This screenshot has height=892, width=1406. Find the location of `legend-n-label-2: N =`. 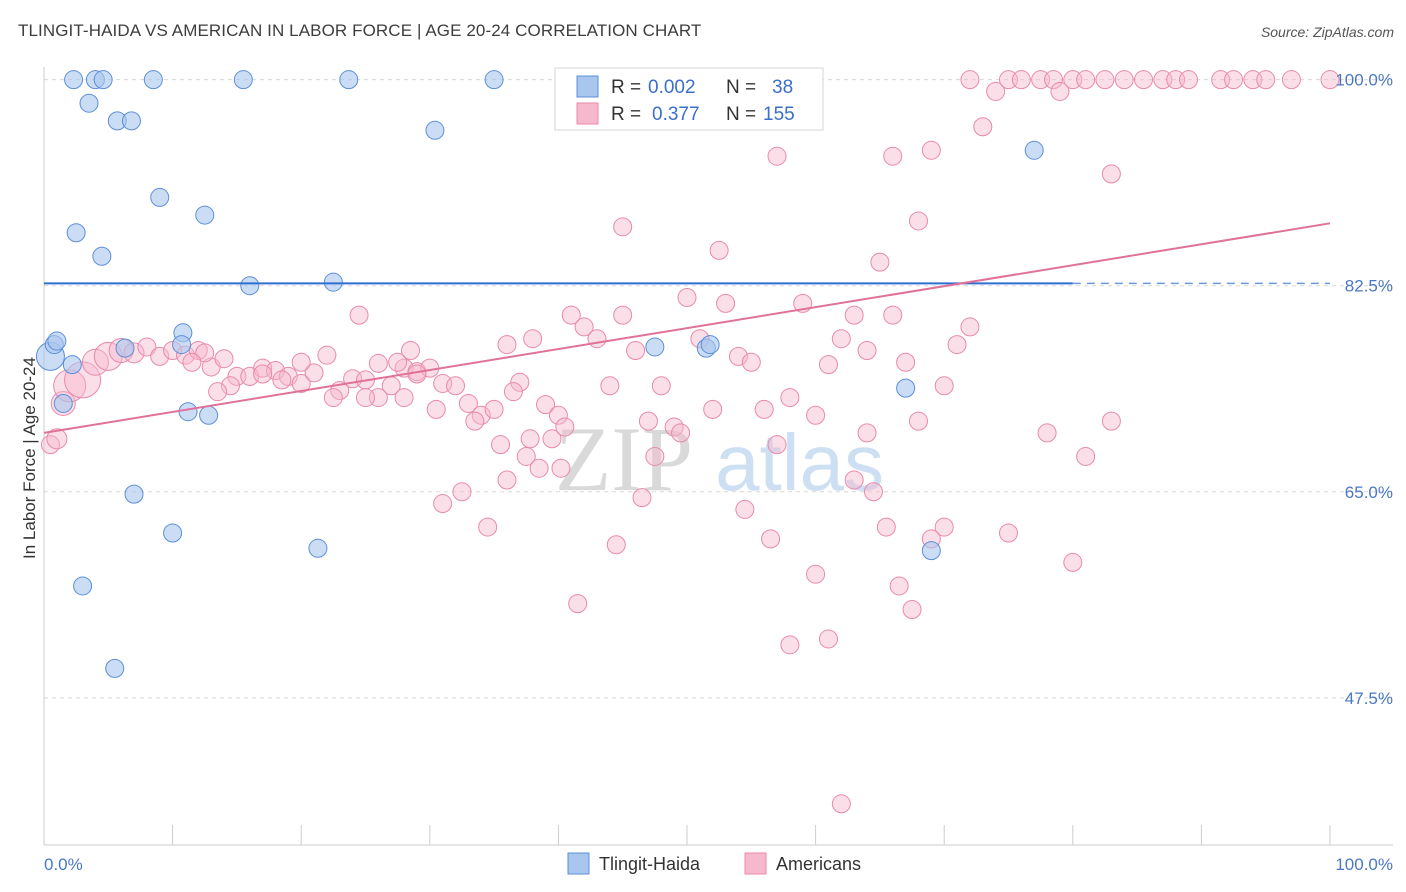

legend-n-label-2: N = is located at coordinates (741, 114).